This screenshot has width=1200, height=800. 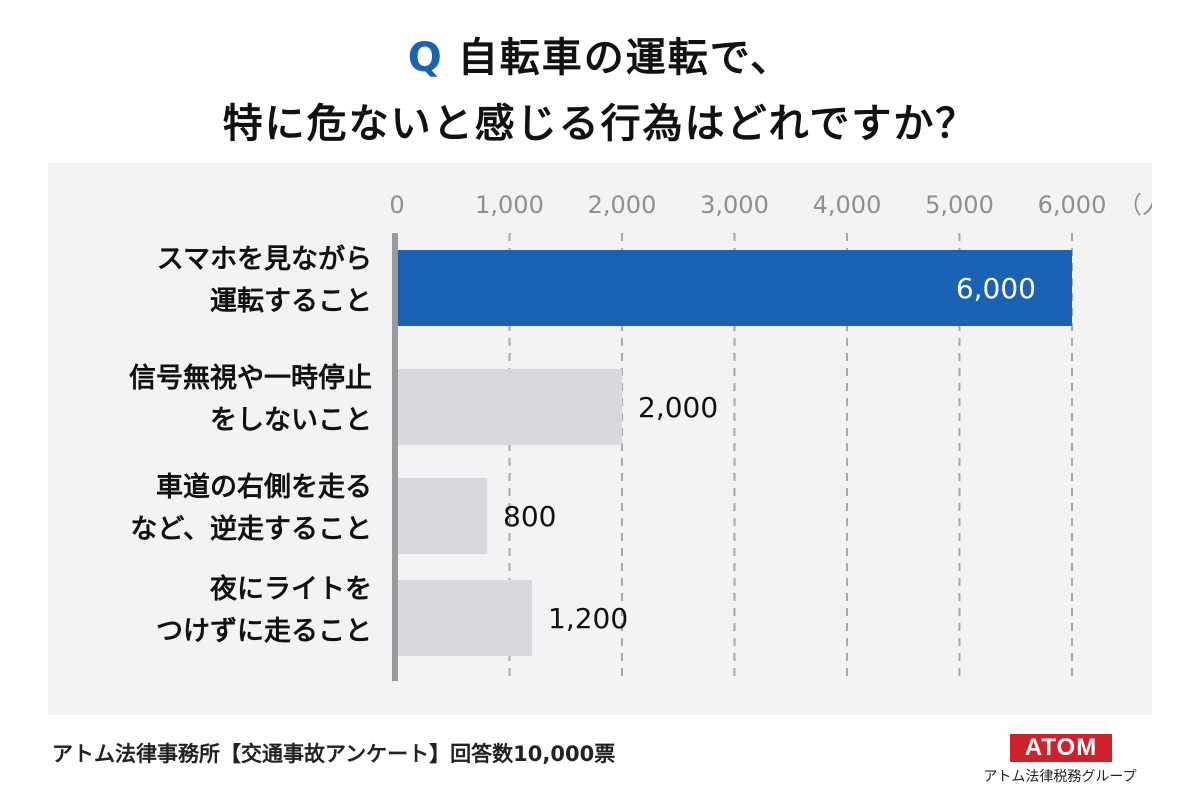 I want to click on chart-title-line1: Q 自転車の運転で、, so click(x=600, y=58).